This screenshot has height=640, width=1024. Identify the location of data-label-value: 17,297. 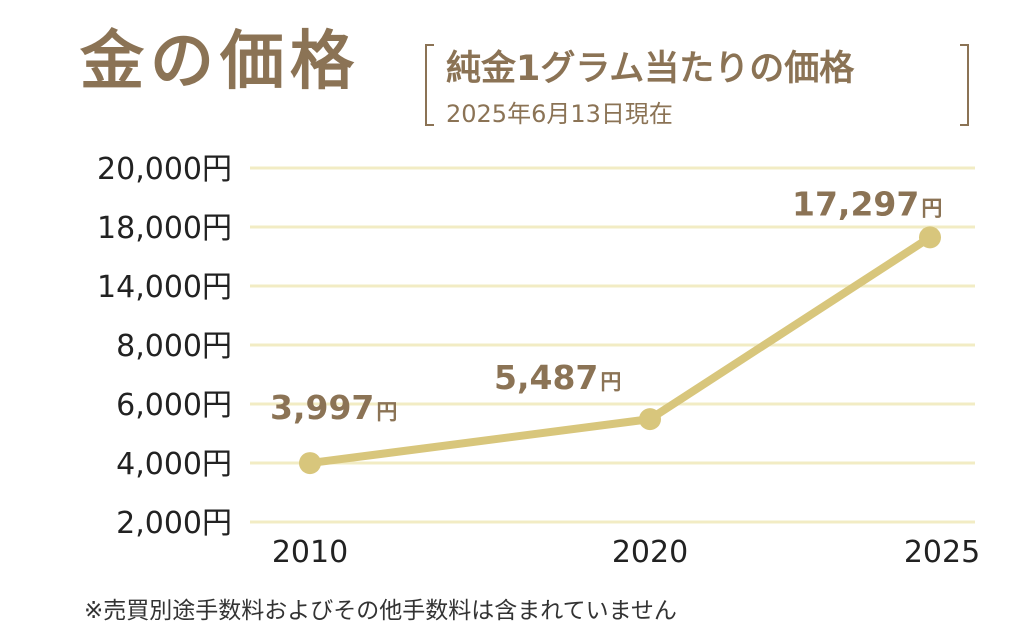
(855, 203).